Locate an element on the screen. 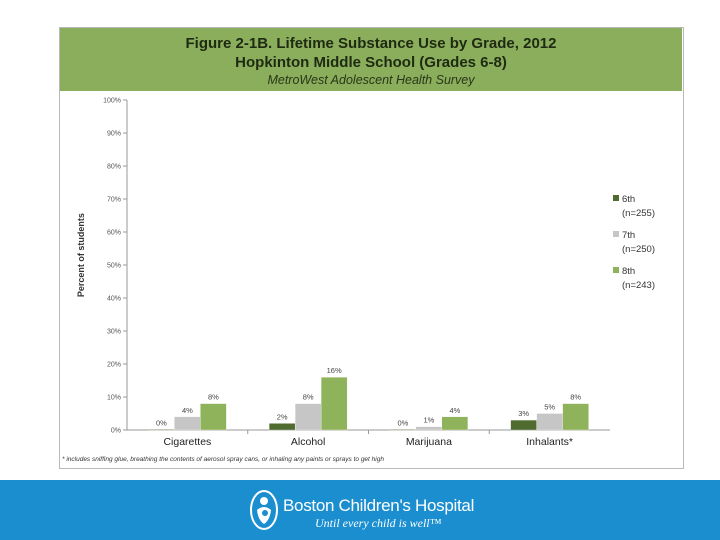  y-tick-label: 50% is located at coordinates (114, 266).